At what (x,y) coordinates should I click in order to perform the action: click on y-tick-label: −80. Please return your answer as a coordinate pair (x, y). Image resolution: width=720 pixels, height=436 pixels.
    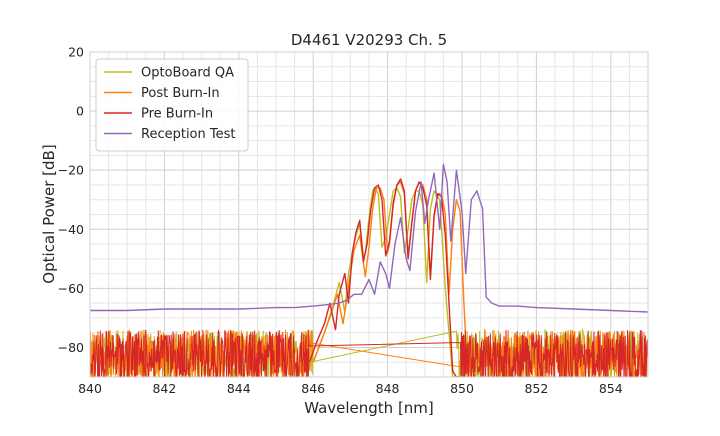
    Looking at the image, I should click on (71, 347).